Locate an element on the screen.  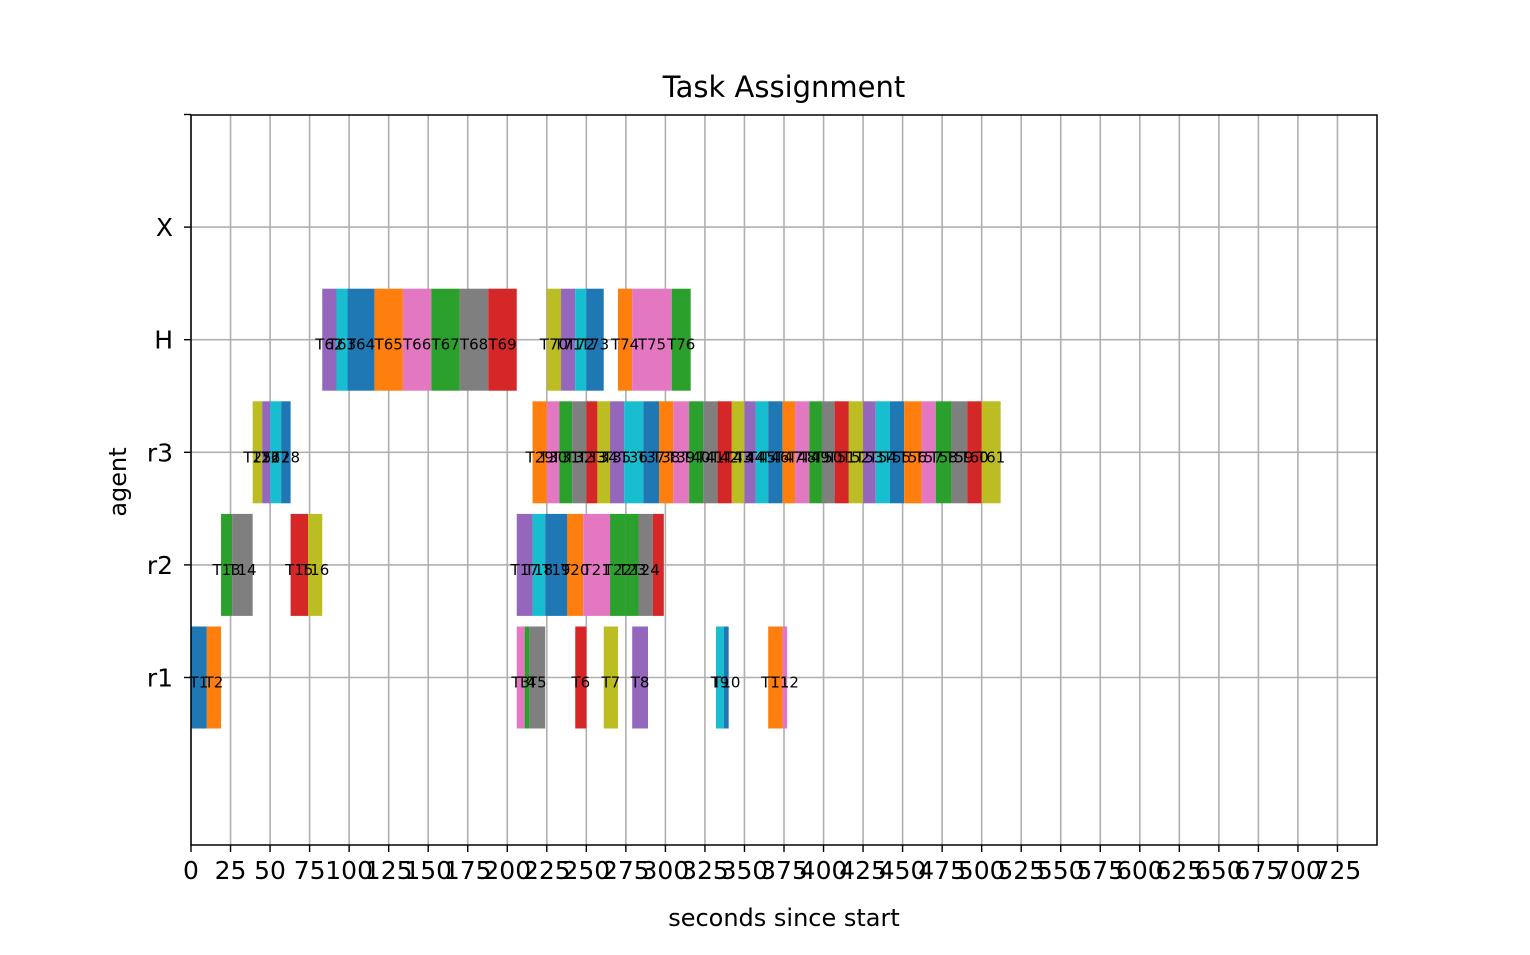
task-bar-label: T40 is located at coordinates (695, 457).